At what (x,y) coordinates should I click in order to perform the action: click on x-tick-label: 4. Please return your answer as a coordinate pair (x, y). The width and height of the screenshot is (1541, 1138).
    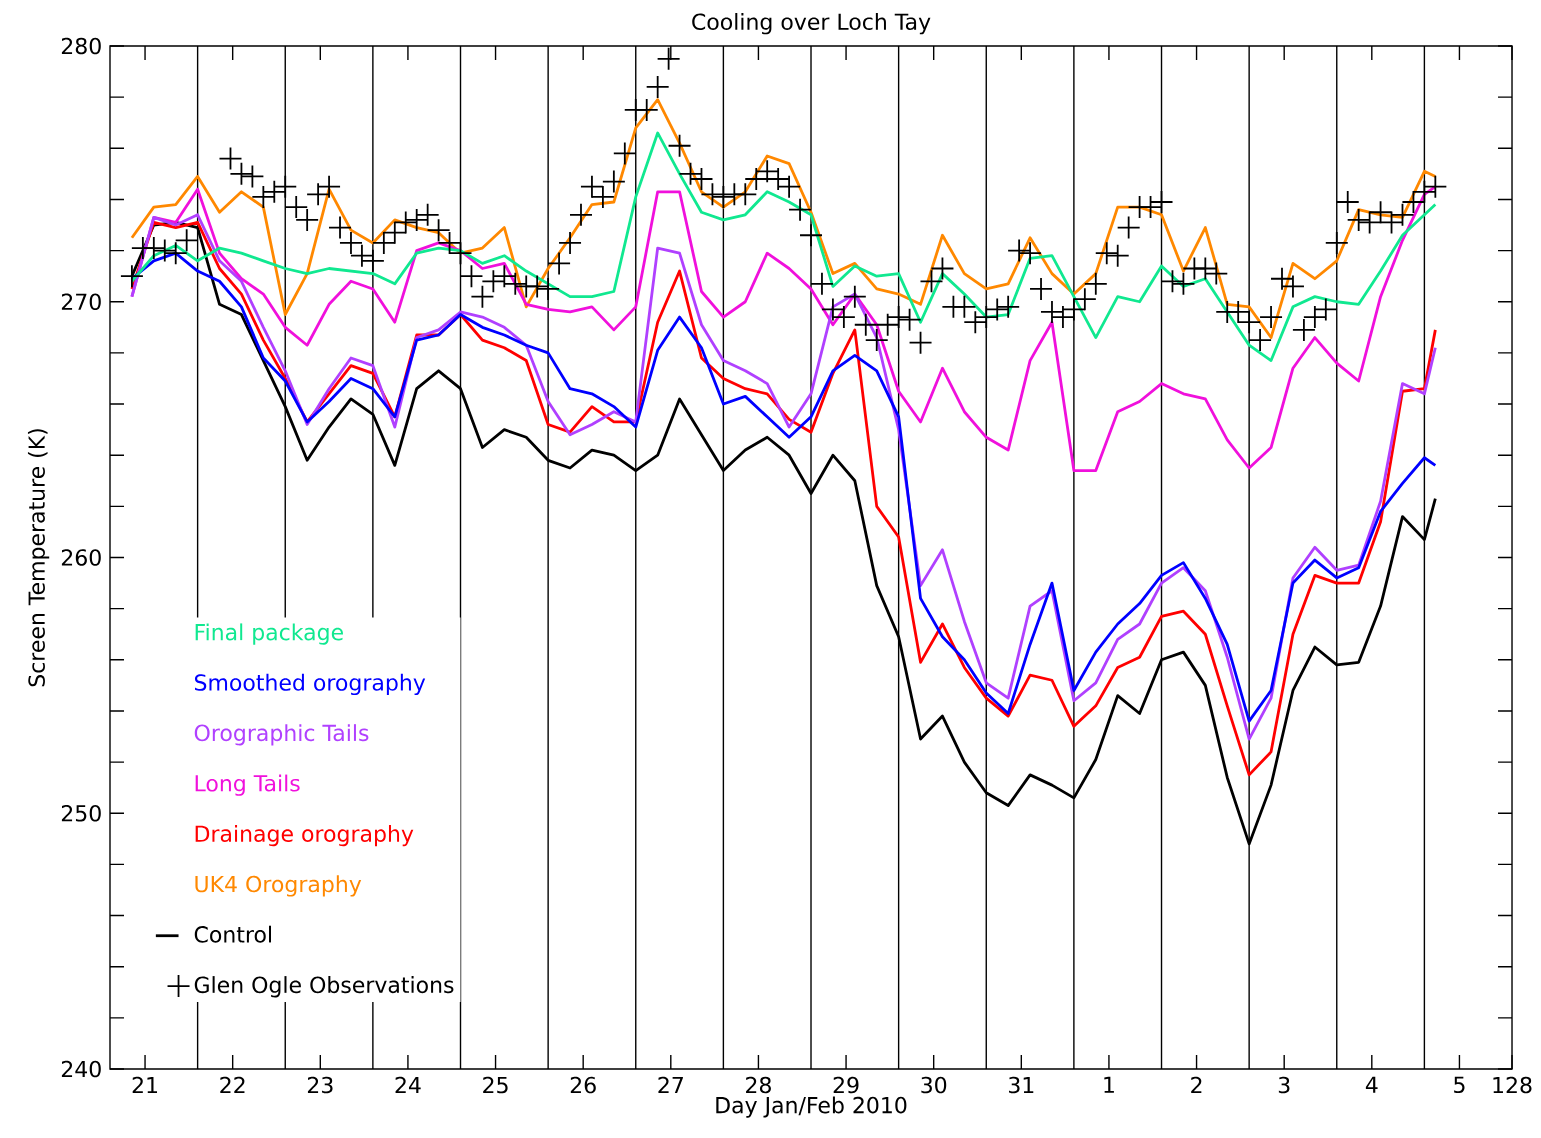
    Looking at the image, I should click on (1371, 1084).